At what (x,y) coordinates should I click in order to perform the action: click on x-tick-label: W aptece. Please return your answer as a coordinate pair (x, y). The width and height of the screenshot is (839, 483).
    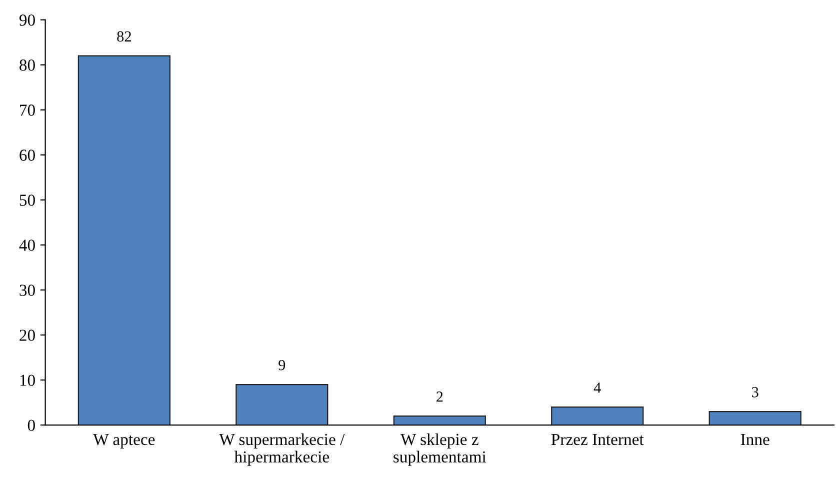
    Looking at the image, I should click on (124, 441).